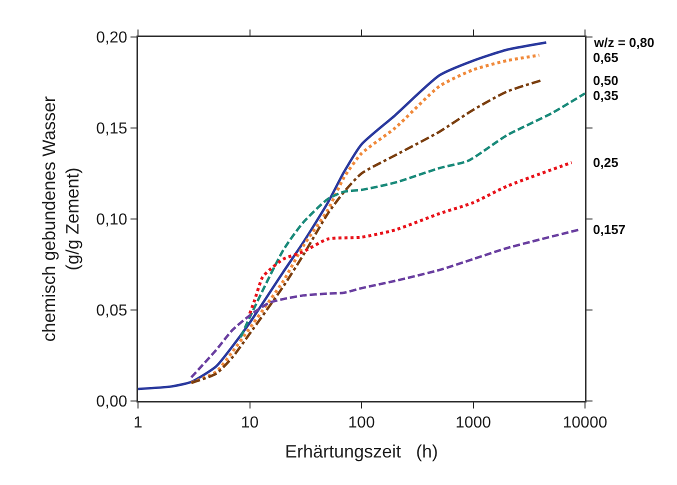 This screenshot has width=677, height=485. Describe the element at coordinates (112, 402) in the screenshot. I see `y-tick-label: 0,00` at that location.